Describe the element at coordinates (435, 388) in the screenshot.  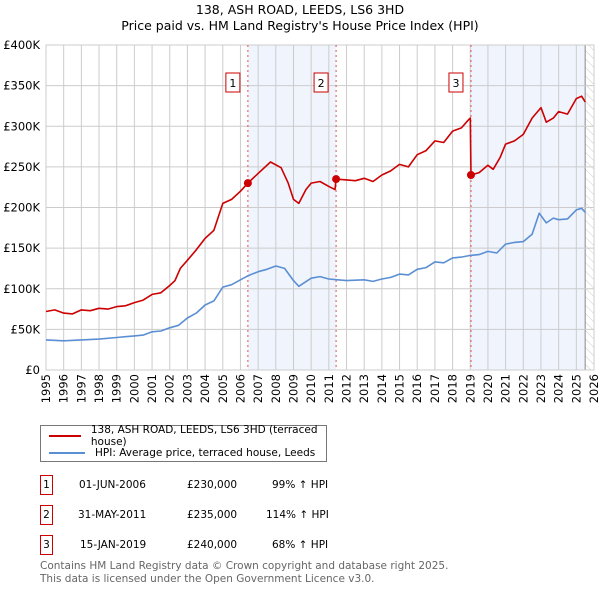
I see `x-tick-label: 2017` at that location.